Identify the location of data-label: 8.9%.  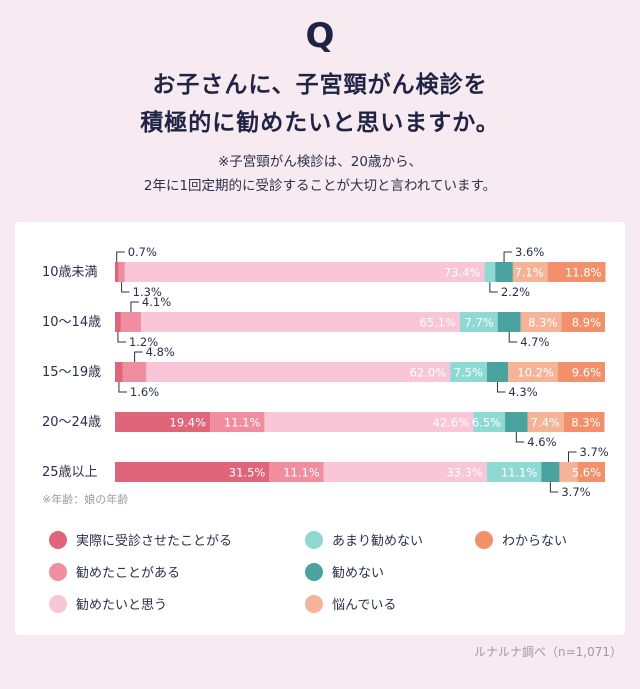
(586, 323).